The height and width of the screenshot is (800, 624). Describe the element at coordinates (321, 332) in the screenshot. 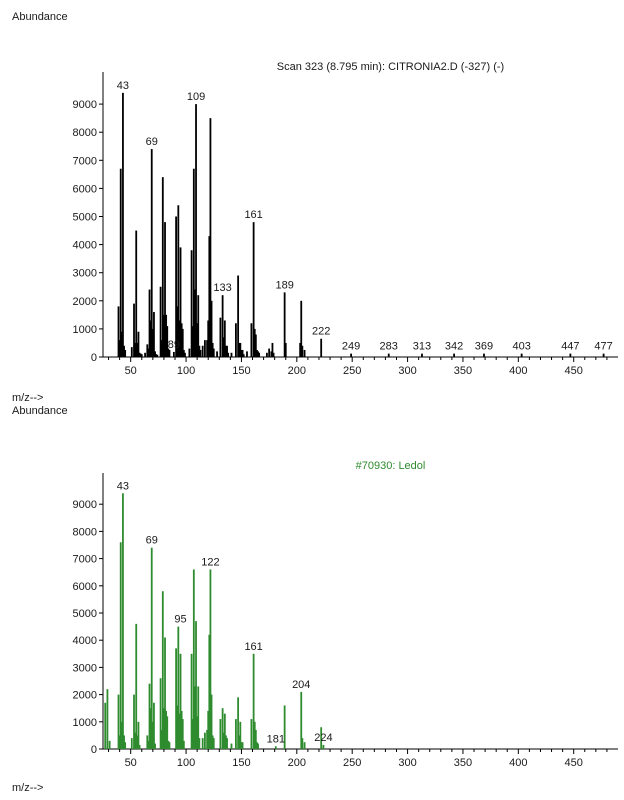

I see `peak-label: 222` at that location.